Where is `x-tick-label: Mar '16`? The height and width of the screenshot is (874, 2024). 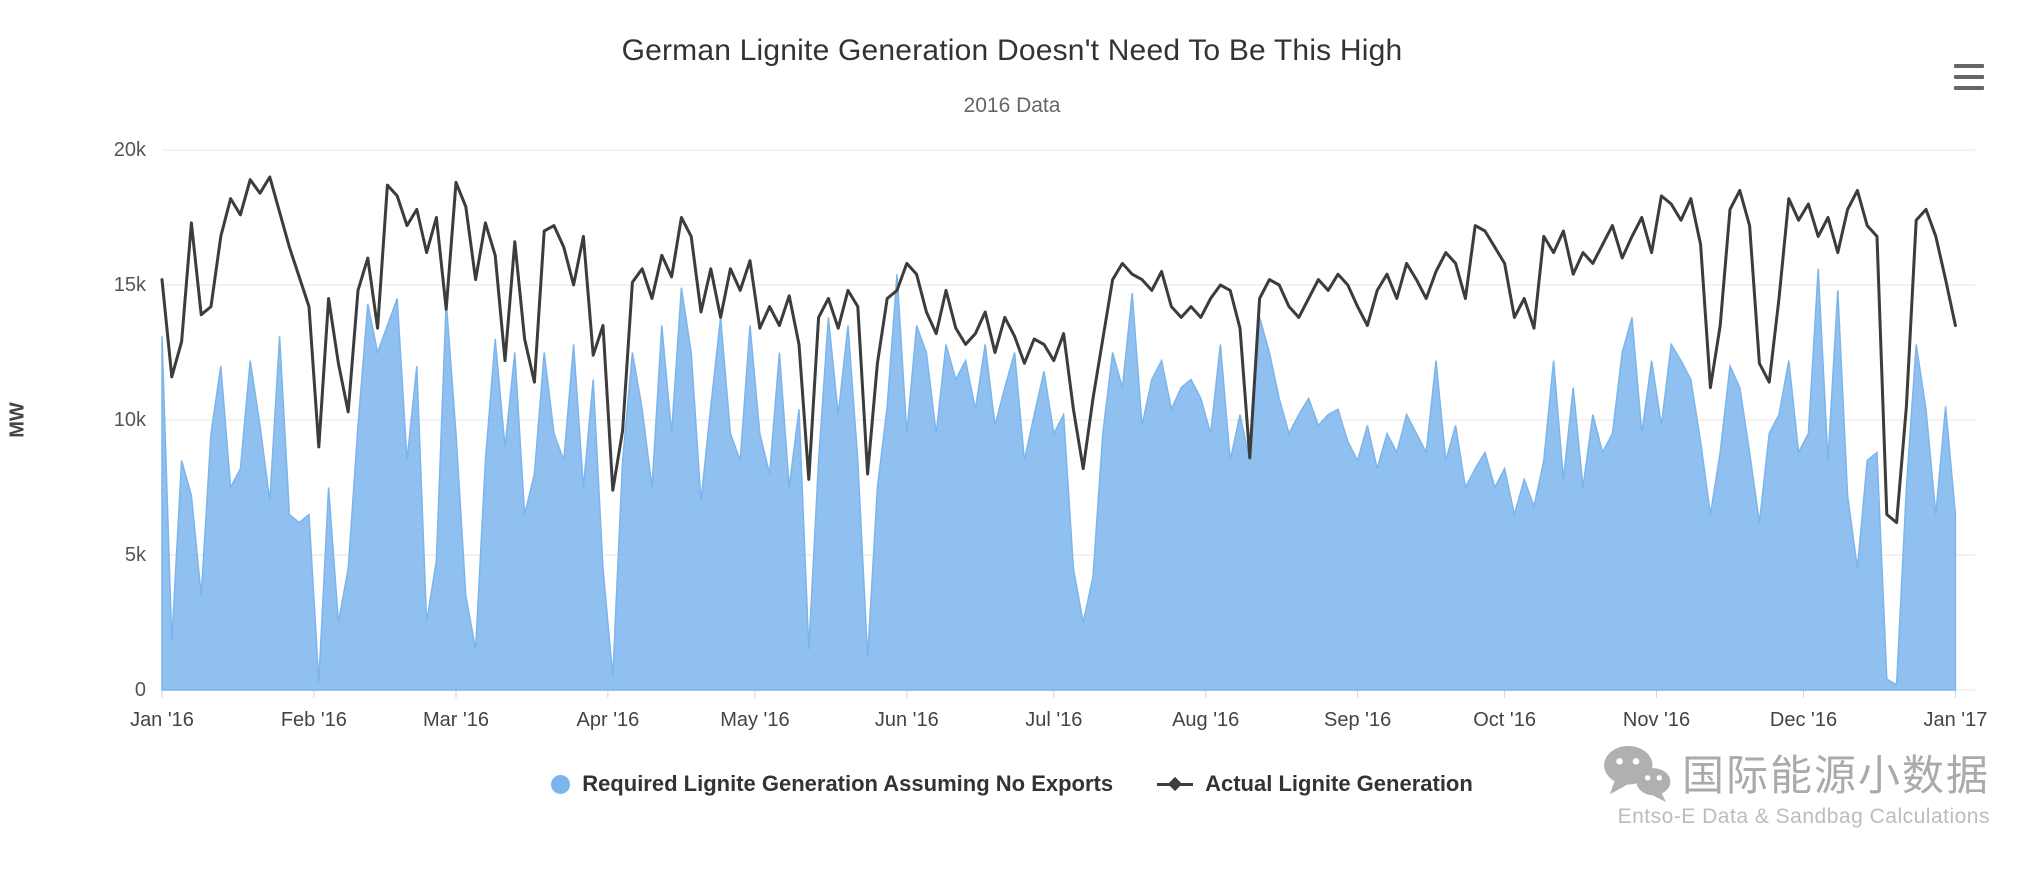
x-tick-label: Mar '16 is located at coordinates (456, 720).